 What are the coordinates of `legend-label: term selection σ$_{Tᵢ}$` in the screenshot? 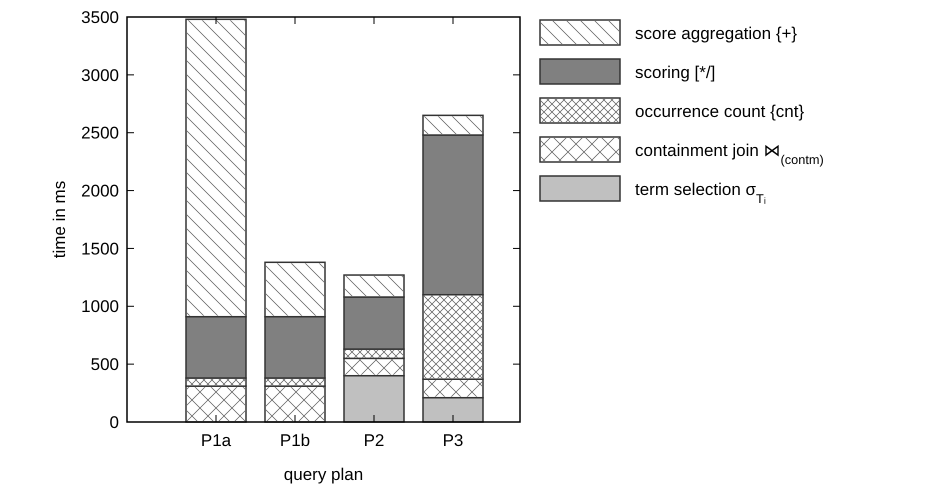 It's located at (700, 193).